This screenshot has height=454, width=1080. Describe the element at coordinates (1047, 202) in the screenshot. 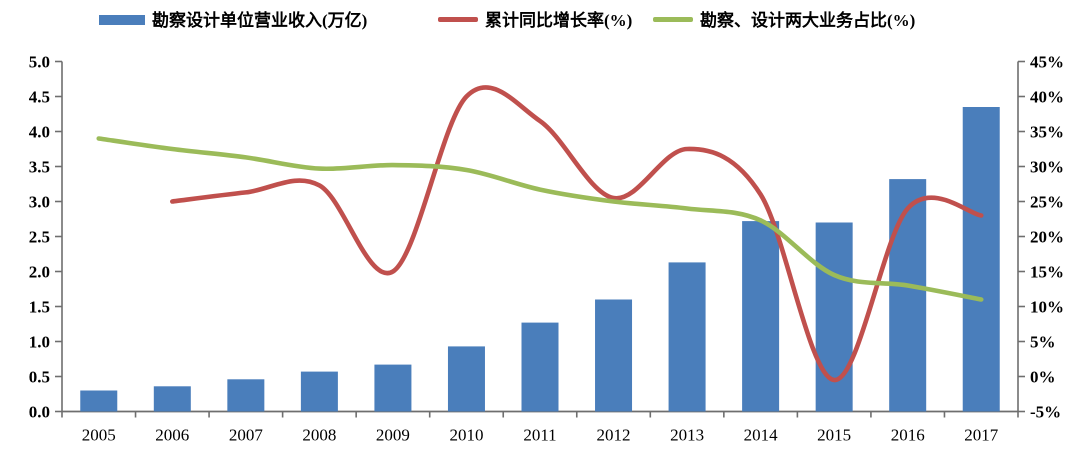

I see `right-axis-tick-label: 25%` at that location.